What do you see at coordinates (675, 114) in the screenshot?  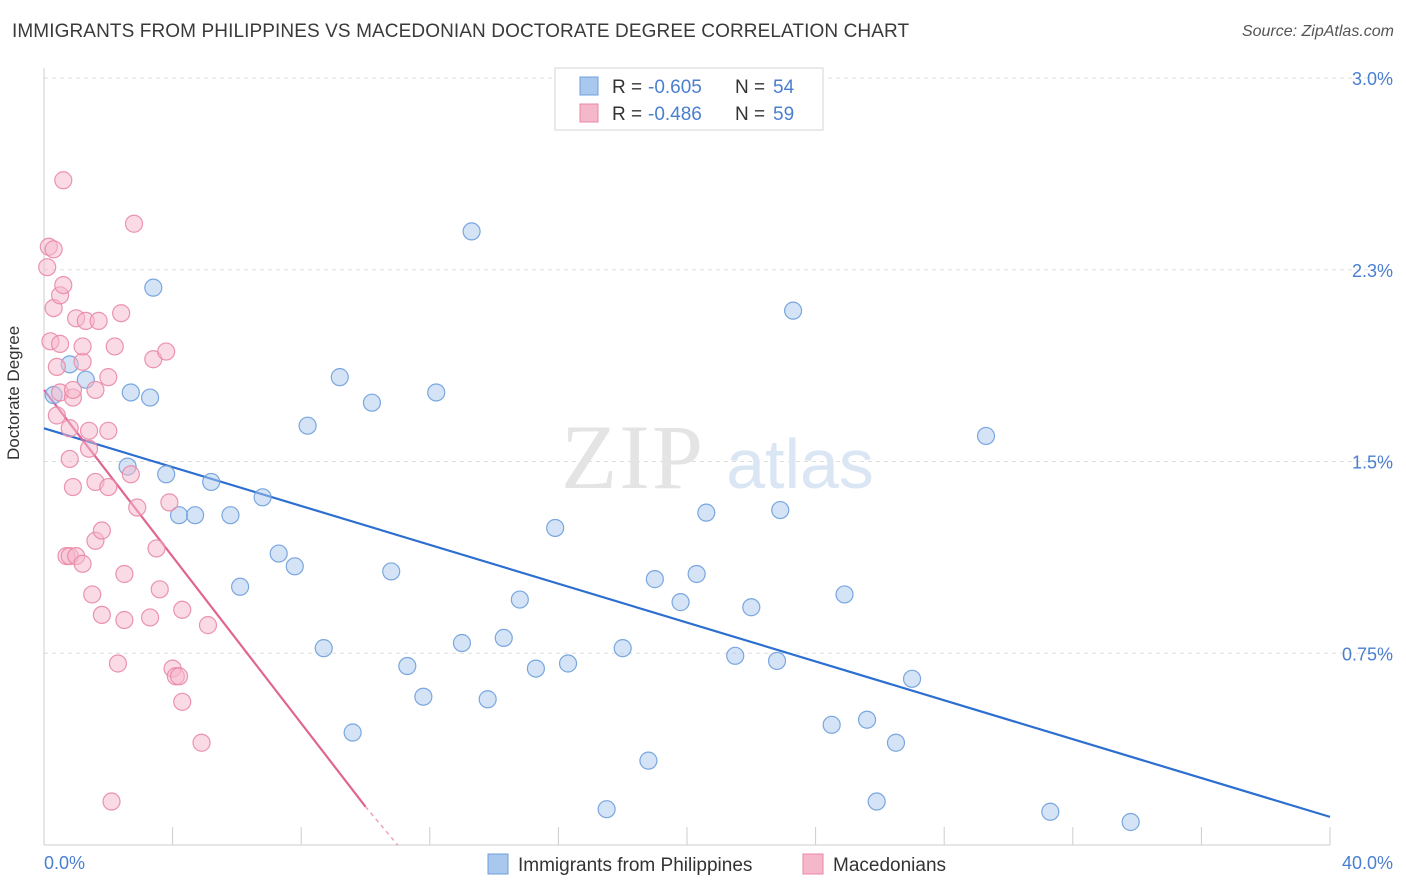 I see `legend-r-value-1: -0.486` at bounding box center [675, 114].